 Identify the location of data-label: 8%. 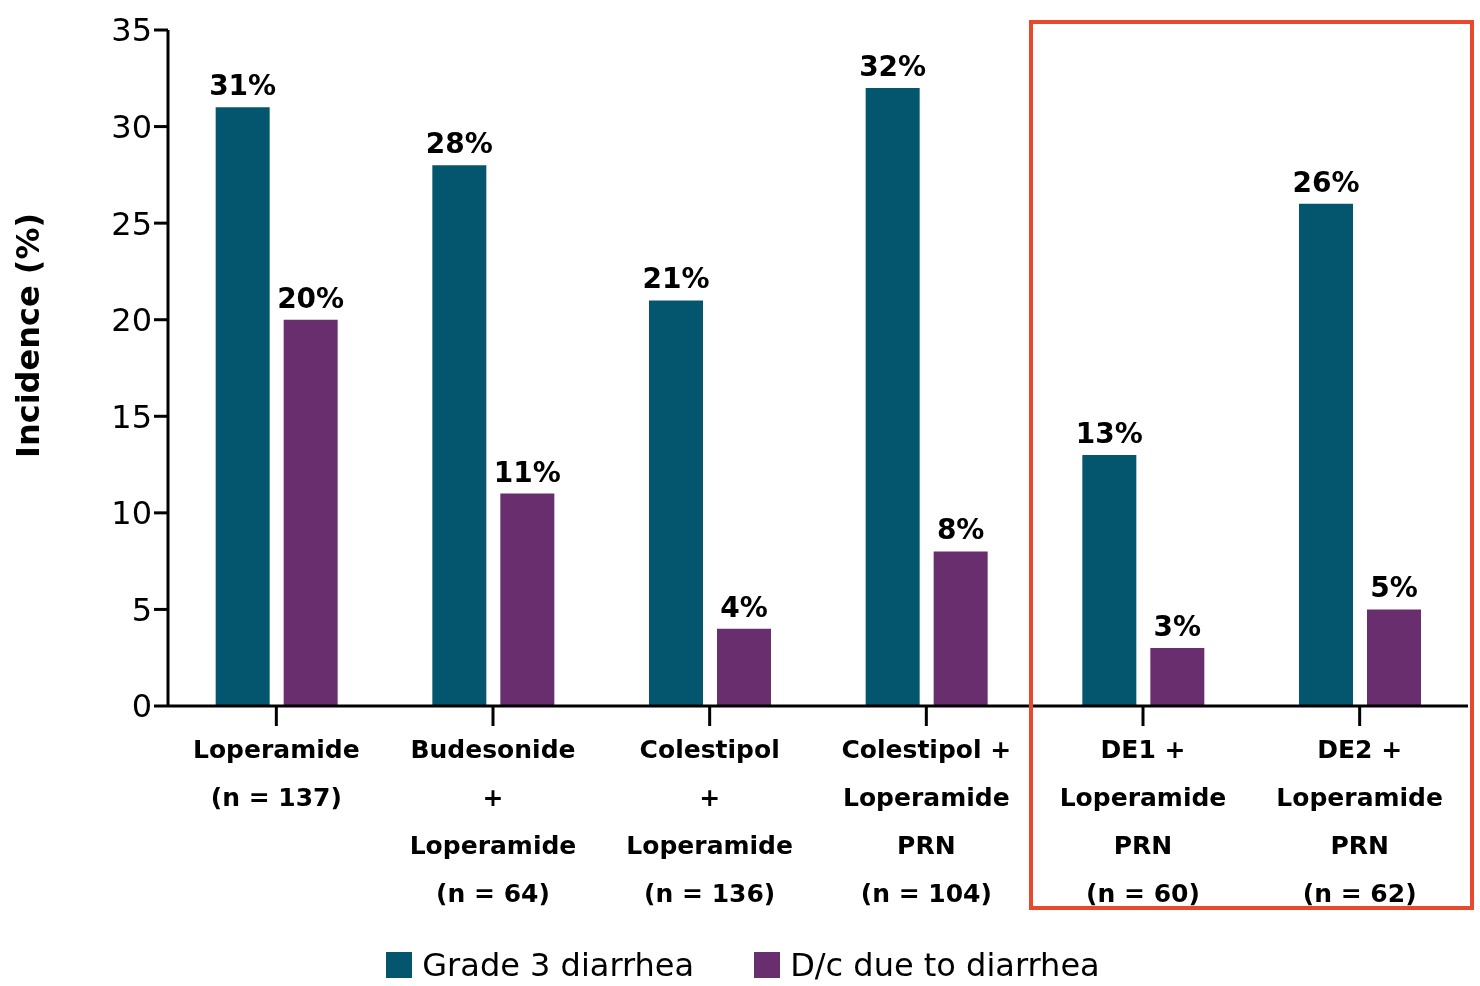
(960, 530).